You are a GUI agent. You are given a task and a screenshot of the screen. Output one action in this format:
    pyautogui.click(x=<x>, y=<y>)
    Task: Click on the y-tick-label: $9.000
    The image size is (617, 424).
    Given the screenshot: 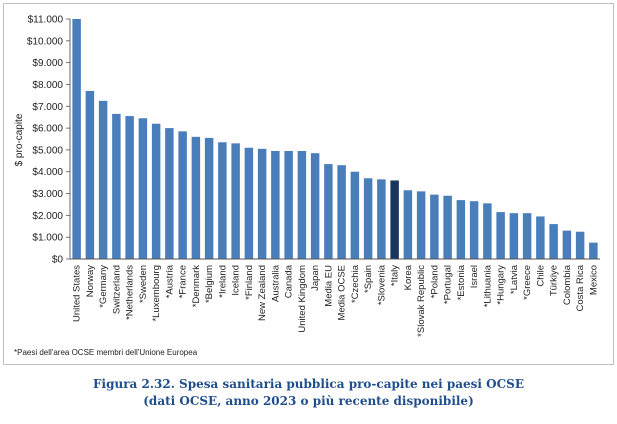 What is the action you would take?
    pyautogui.click(x=47, y=63)
    